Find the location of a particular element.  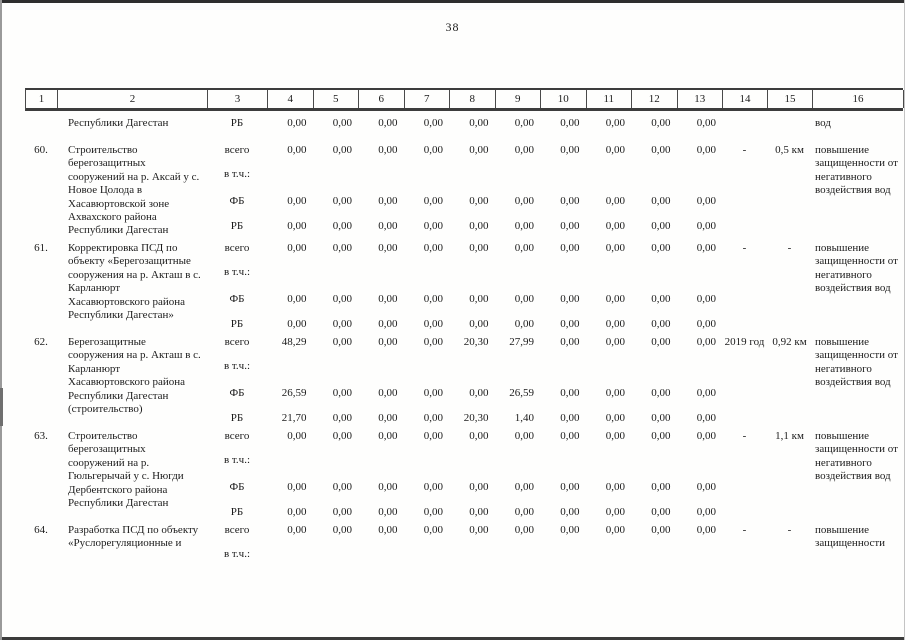

table-header-cell: 10 is located at coordinates (564, 99).